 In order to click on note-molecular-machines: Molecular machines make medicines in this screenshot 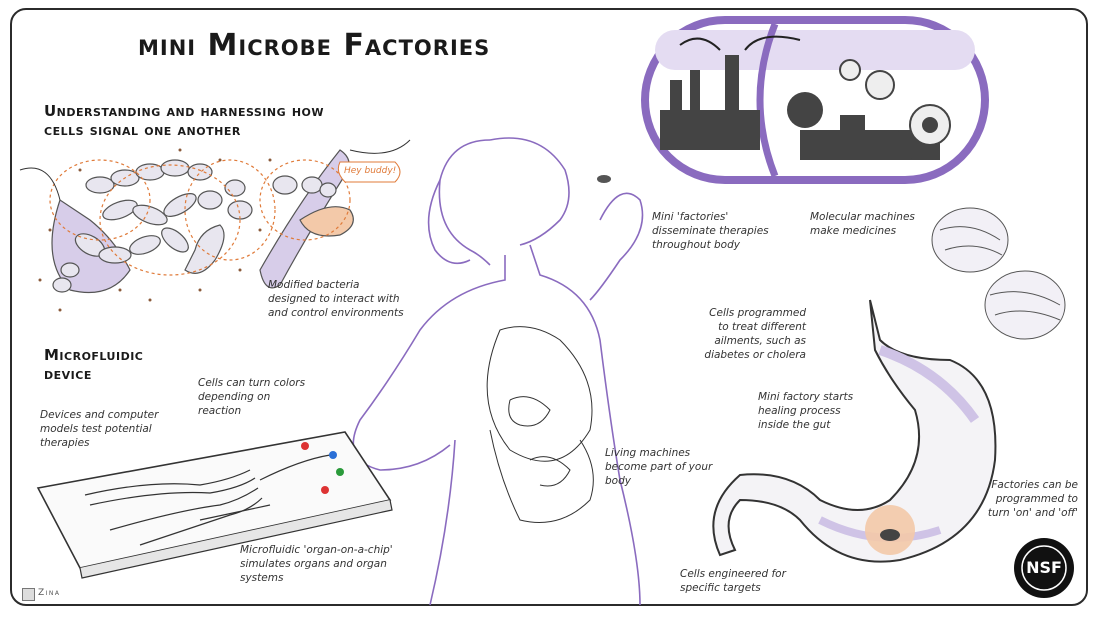, I will do `click(862, 224)`.